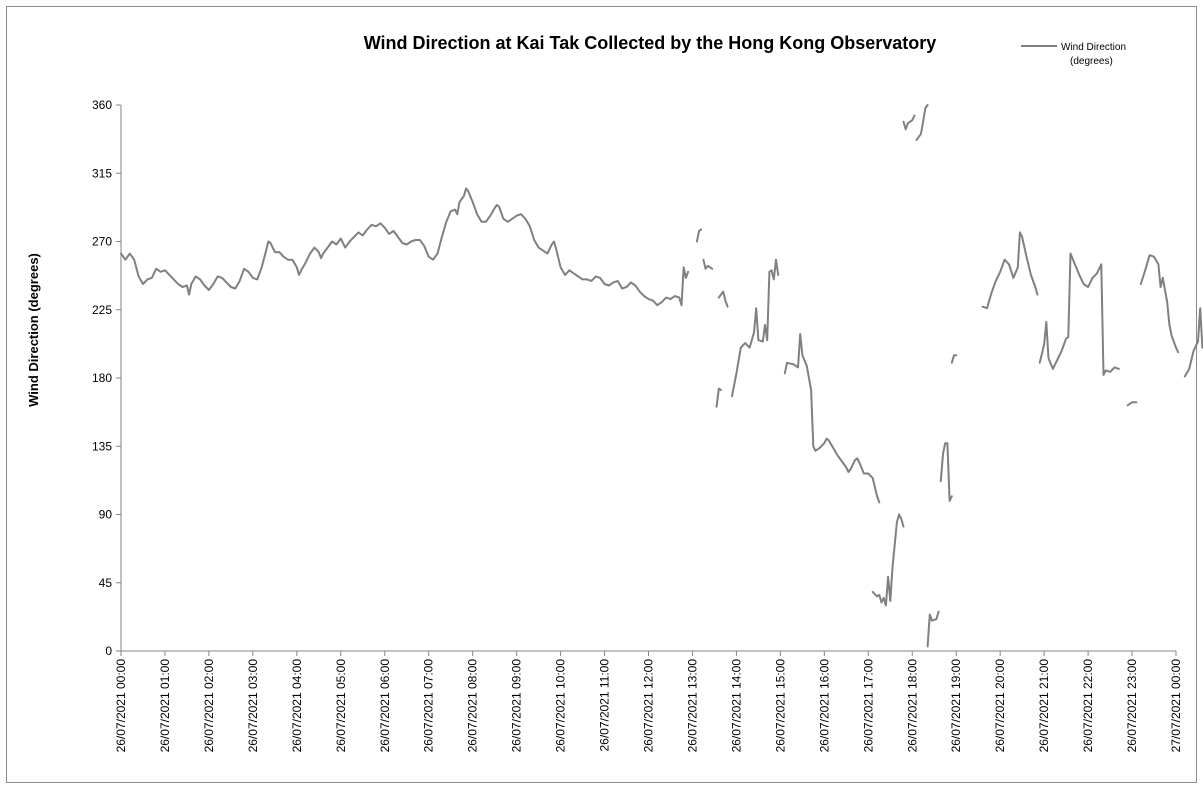 This screenshot has width=1203, height=787. What do you see at coordinates (102, 378) in the screenshot?
I see `y-tick-label: 180` at bounding box center [102, 378].